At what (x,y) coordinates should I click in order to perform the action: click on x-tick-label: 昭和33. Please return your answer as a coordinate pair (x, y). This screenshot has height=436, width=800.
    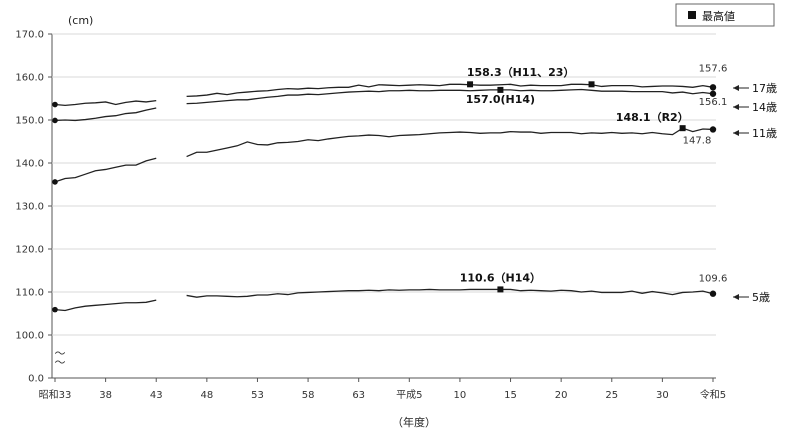
    Looking at the image, I should click on (55, 395).